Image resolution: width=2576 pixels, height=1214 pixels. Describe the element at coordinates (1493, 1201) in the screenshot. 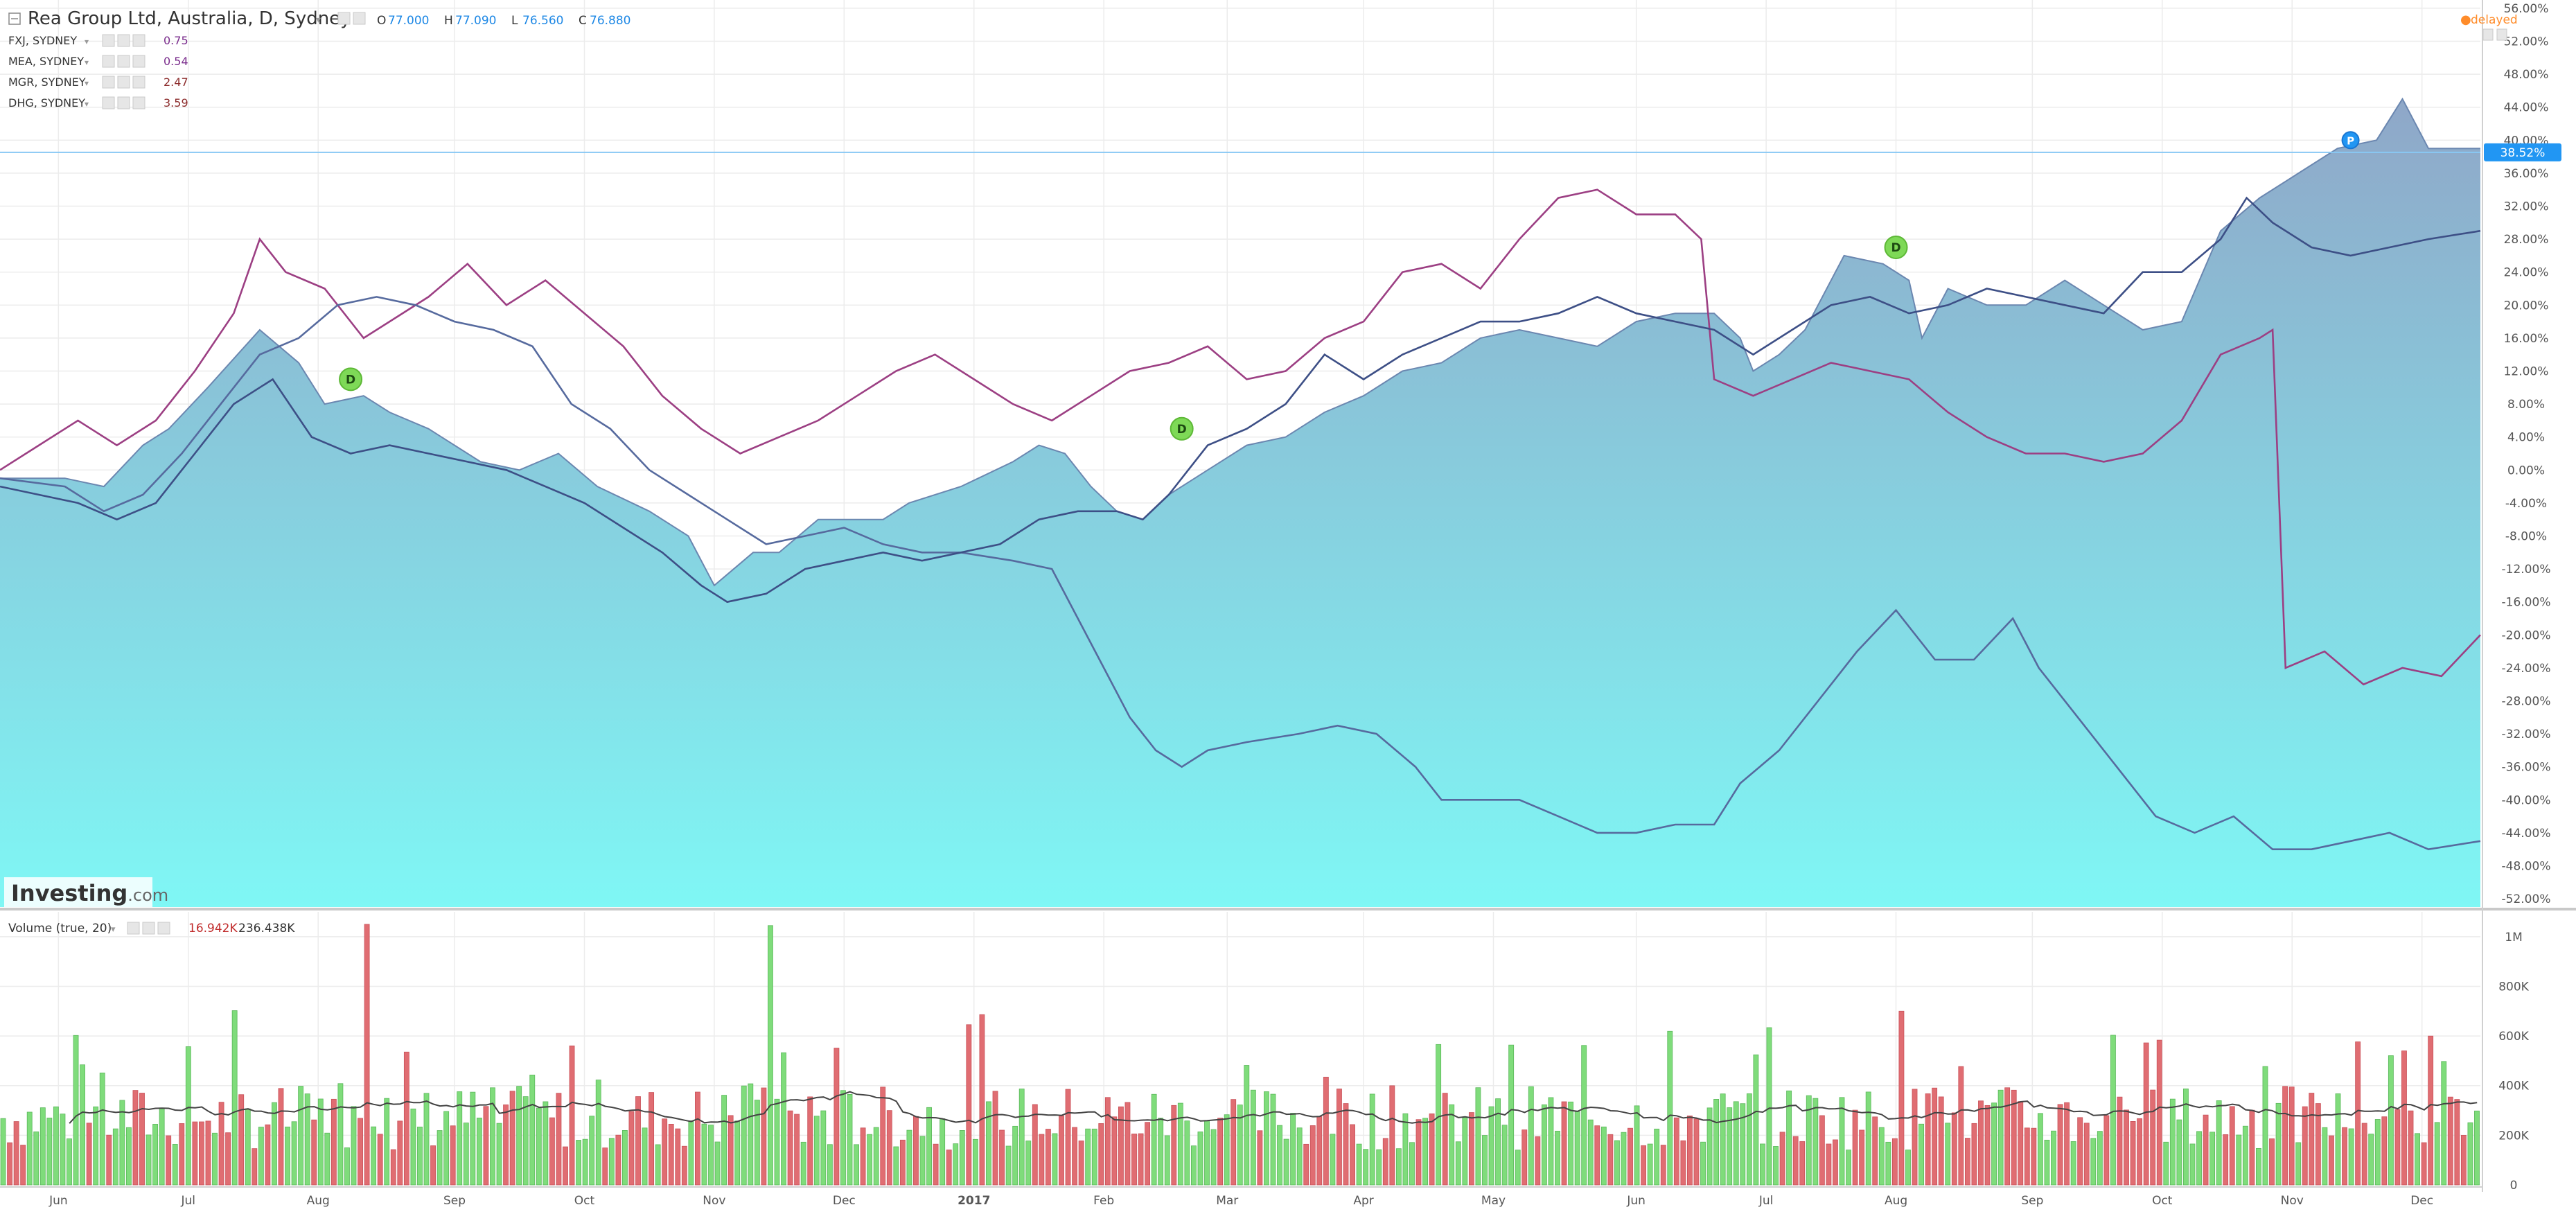

I see `time-tick-label: May` at that location.